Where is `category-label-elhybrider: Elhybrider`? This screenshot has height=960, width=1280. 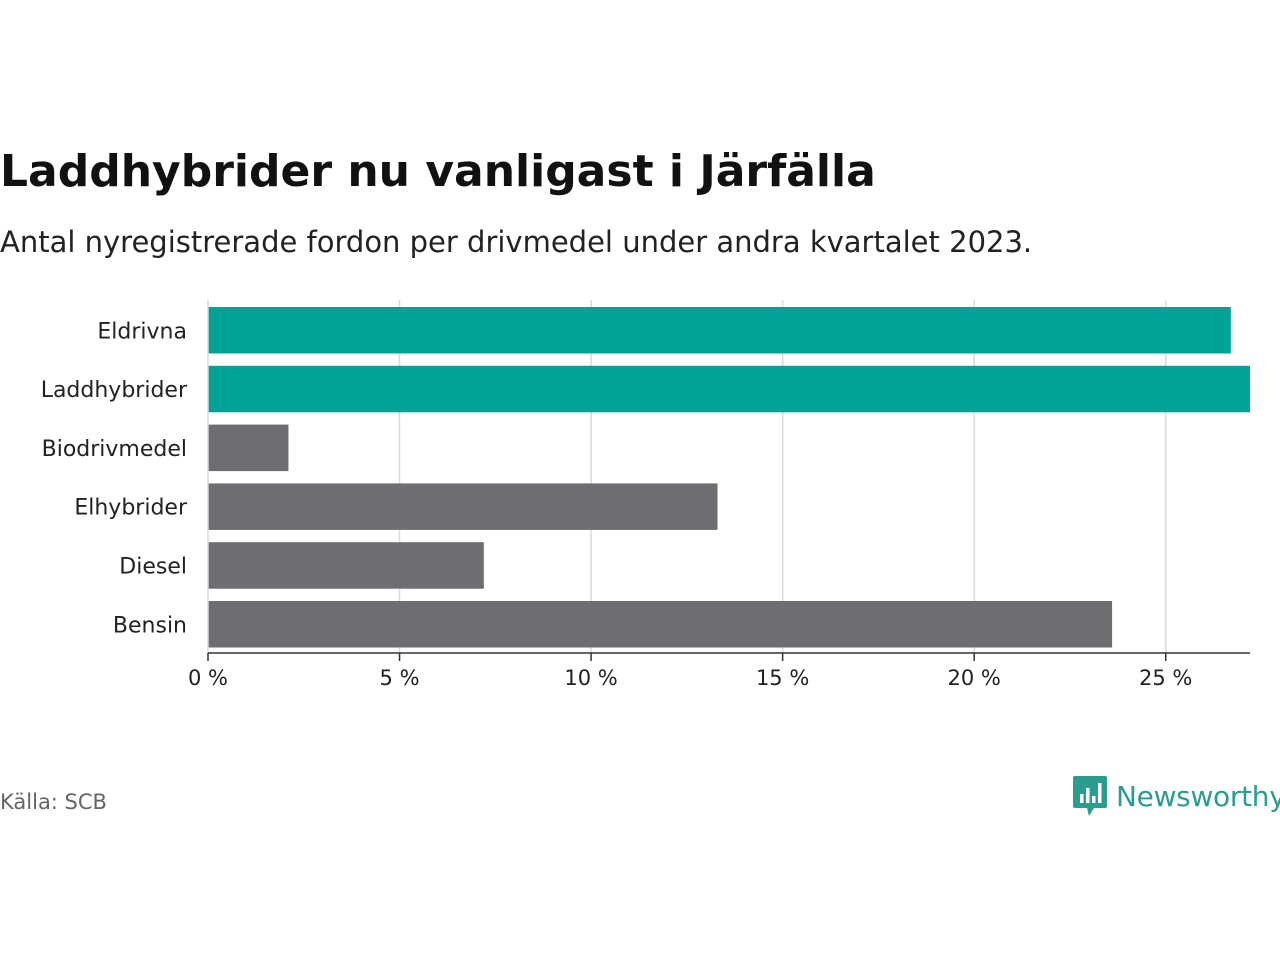 category-label-elhybrider: Elhybrider is located at coordinates (131, 508).